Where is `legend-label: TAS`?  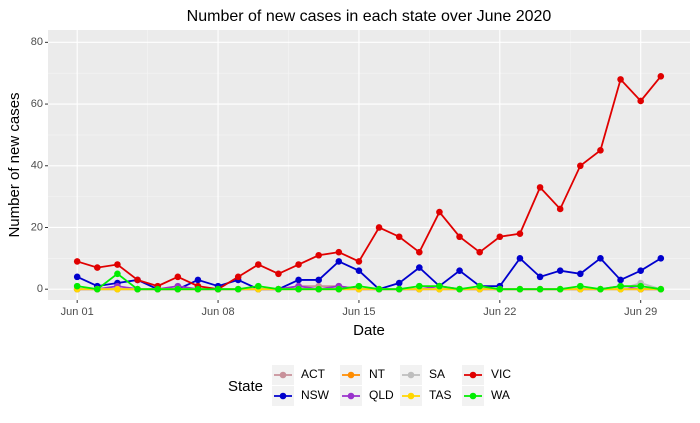
legend-label: TAS is located at coordinates (440, 395).